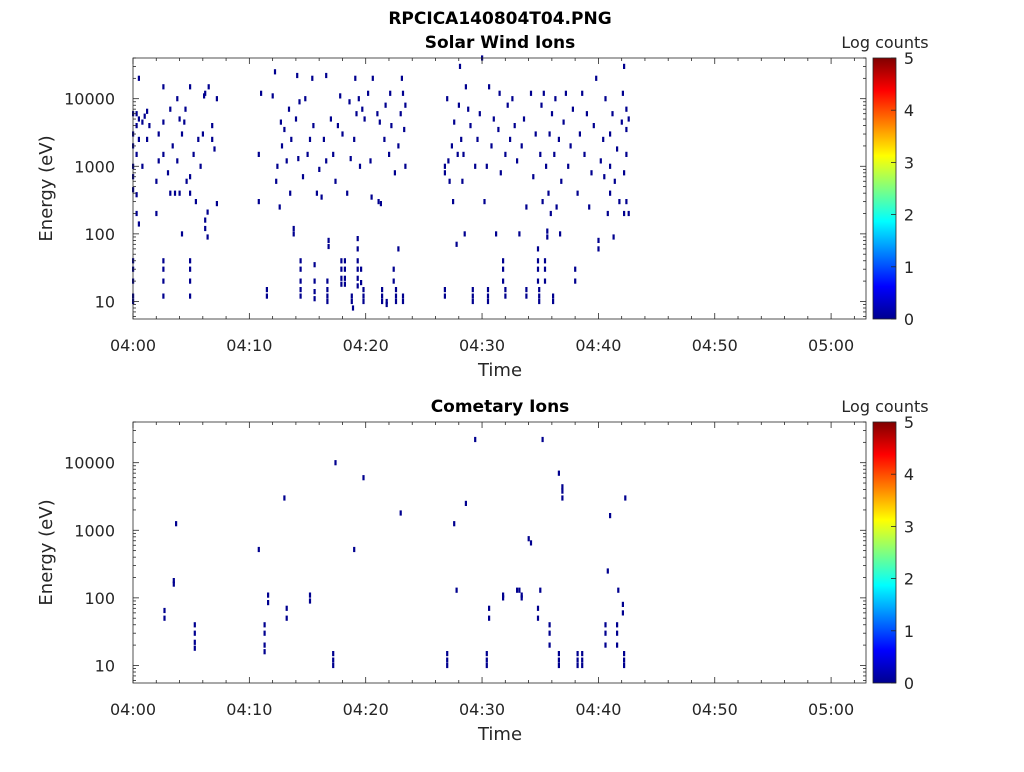 This screenshot has width=1024, height=772. I want to click on x-tick-label: 04:30, so click(482, 345).